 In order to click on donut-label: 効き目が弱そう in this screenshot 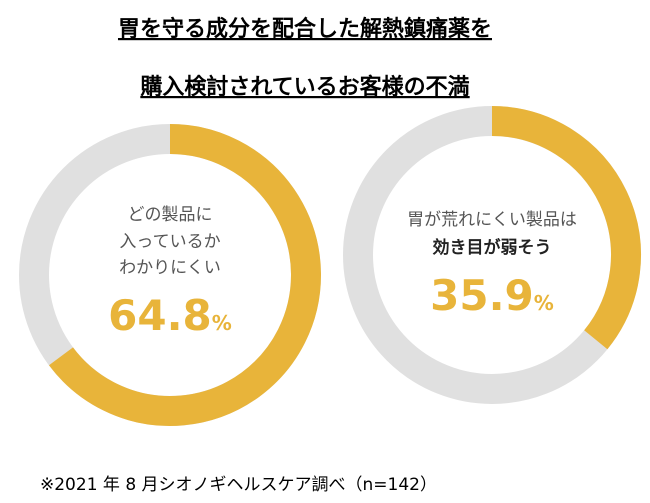, I will do `click(492, 247)`.